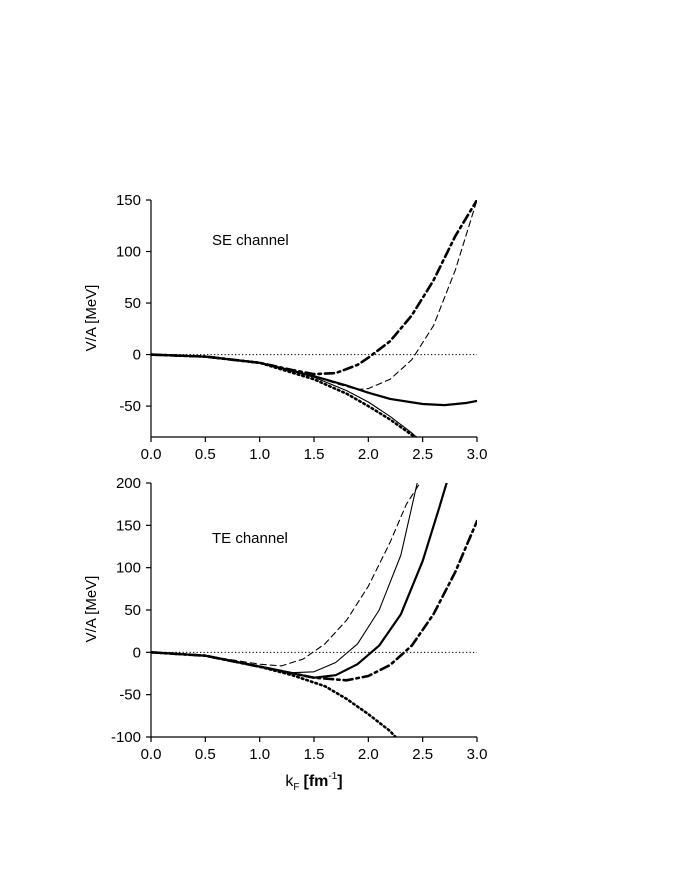 This screenshot has height=872, width=674. I want to click on x-axis-label-k: k, so click(289, 781).